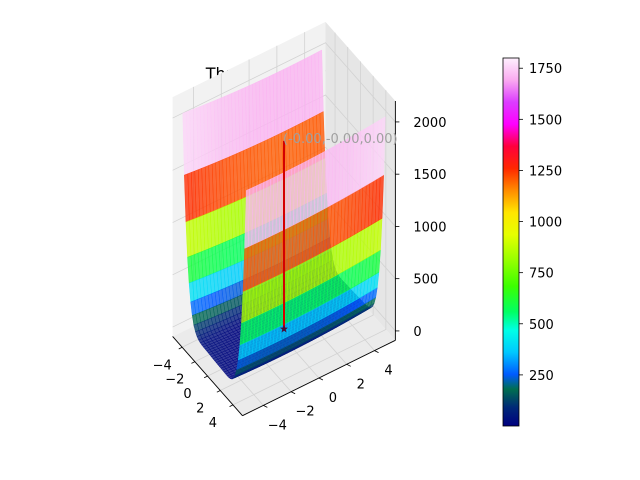  What do you see at coordinates (425, 280) in the screenshot?
I see `z-tick-label: 500` at bounding box center [425, 280].